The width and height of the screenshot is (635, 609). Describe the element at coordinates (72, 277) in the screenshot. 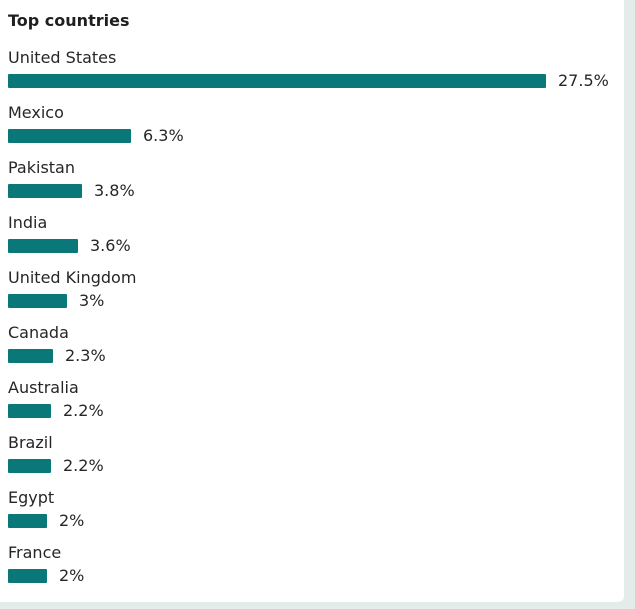

I see `country-label: United Kingdom` at that location.